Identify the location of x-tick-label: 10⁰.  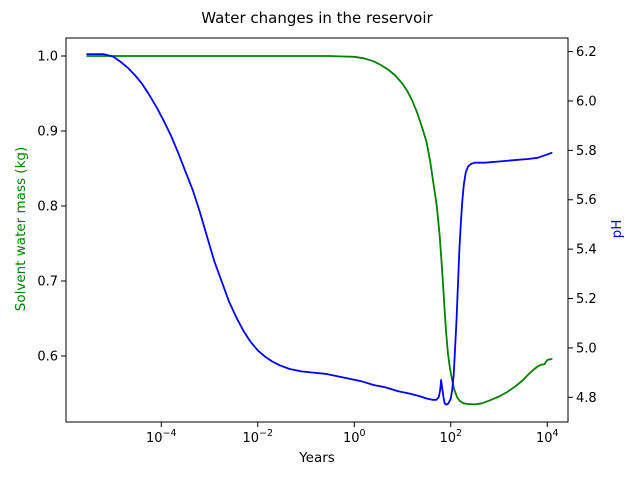
(354, 437).